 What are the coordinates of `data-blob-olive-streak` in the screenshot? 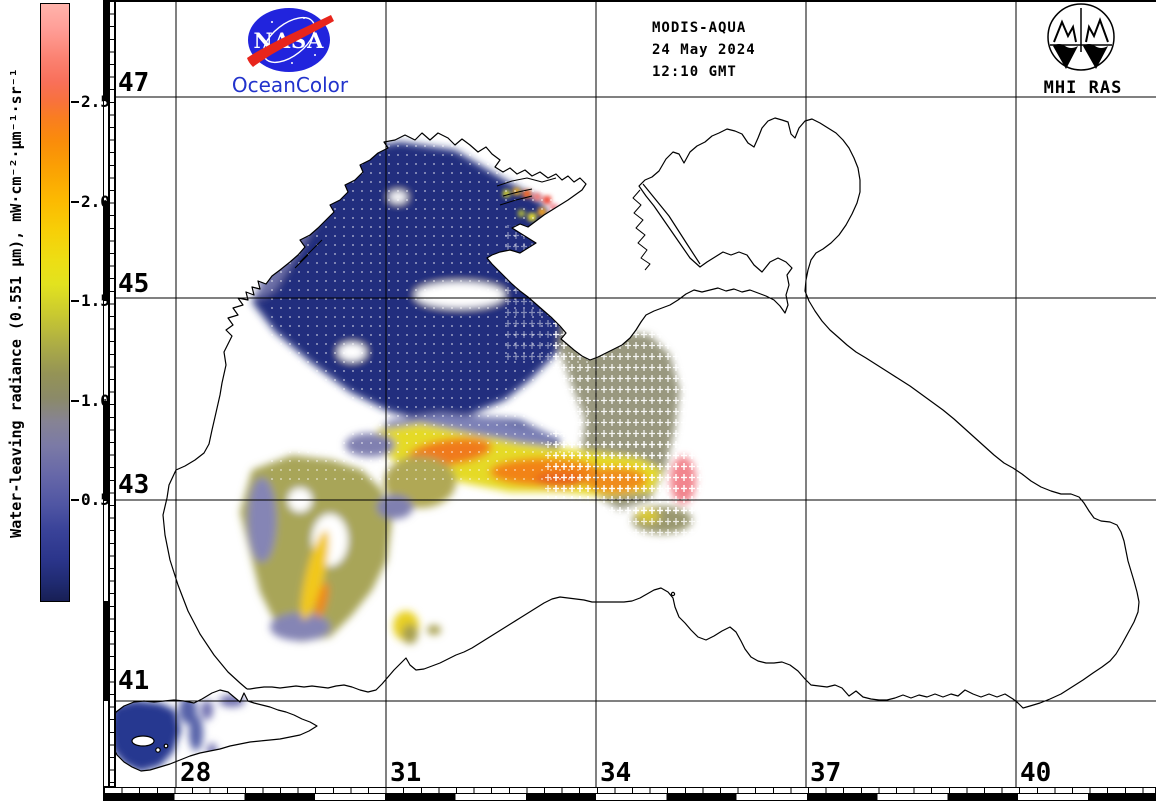 It's located at (315, 575).